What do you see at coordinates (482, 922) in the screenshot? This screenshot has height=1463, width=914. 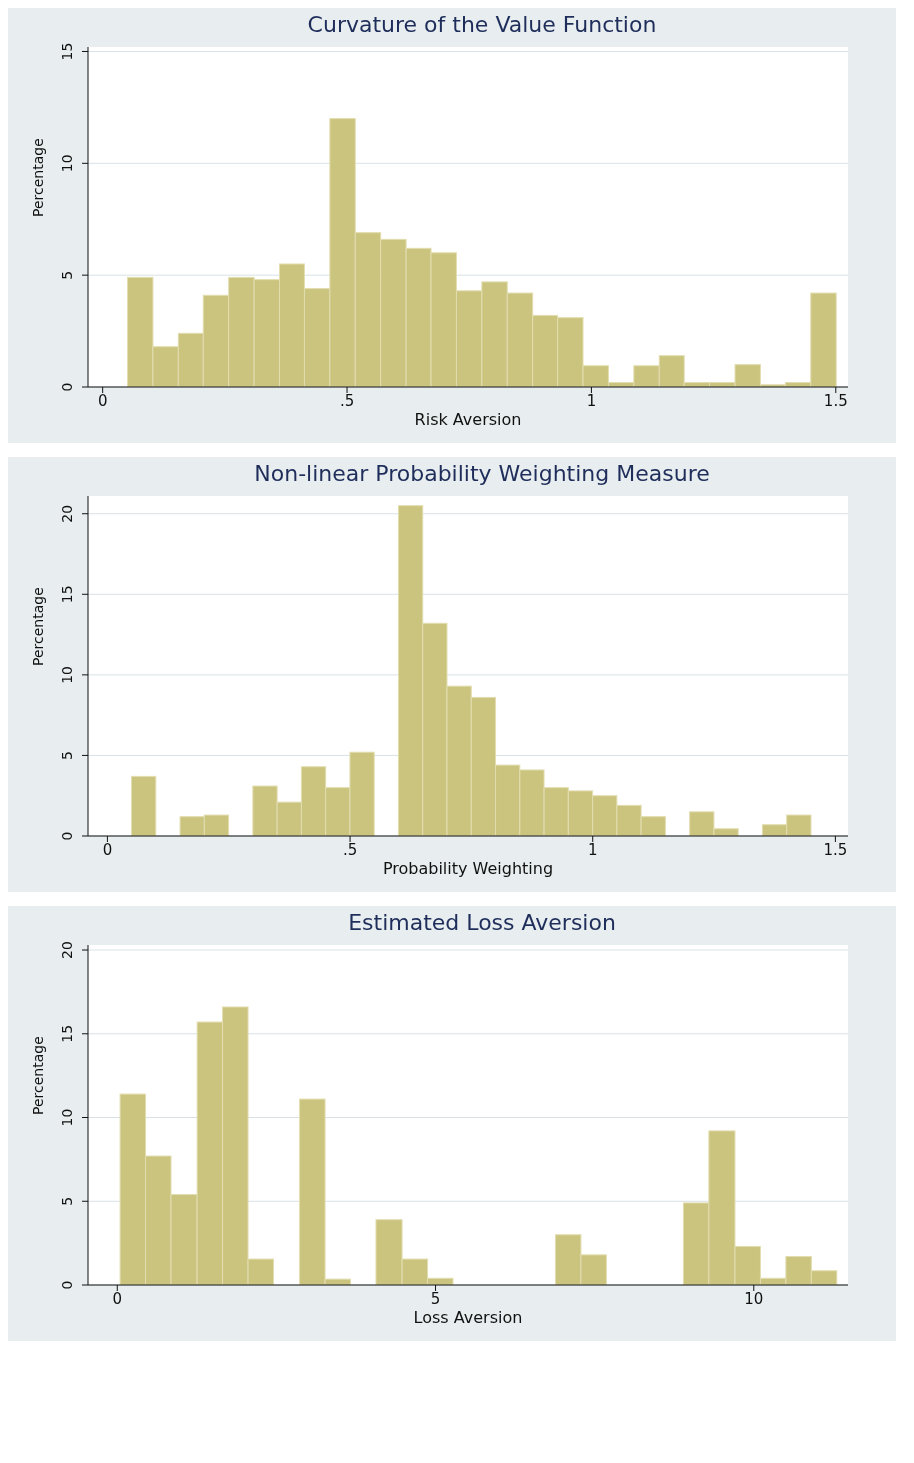 I see `chart-title: Estimated Loss Aversion` at bounding box center [482, 922].